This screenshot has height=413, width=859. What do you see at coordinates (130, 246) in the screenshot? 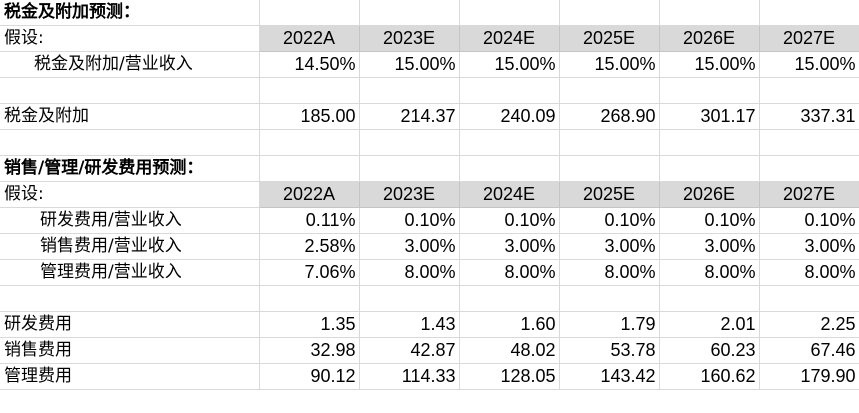
I see `row-label: 销售费用/营业收入` at bounding box center [130, 246].